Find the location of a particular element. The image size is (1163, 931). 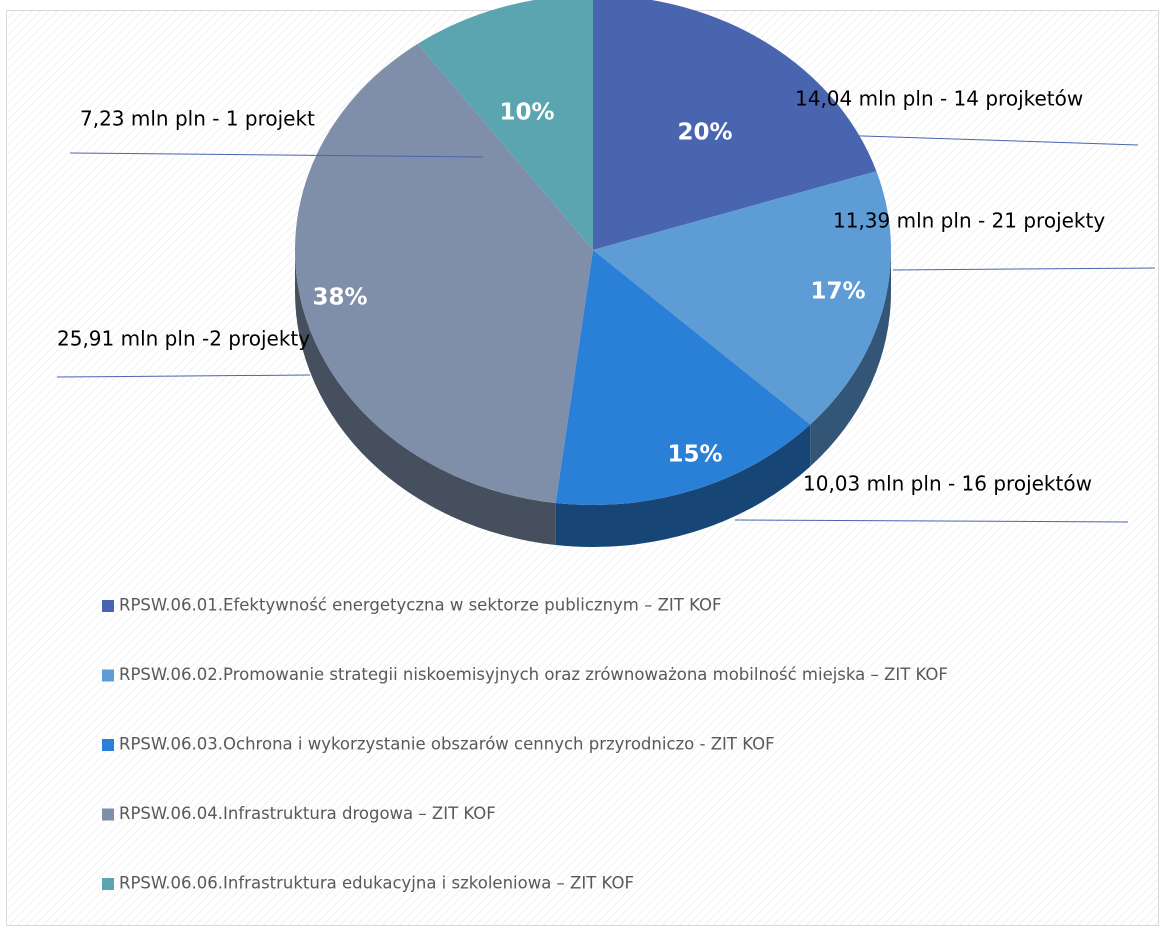

annotation: 14,04 mln pln - 14 projketów is located at coordinates (939, 99).